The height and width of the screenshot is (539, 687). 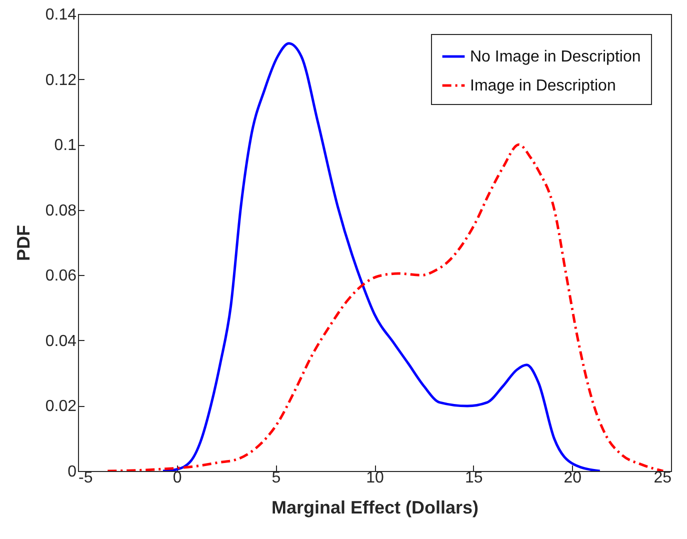 I want to click on y-tick-label: 0.1, so click(x=65, y=145).